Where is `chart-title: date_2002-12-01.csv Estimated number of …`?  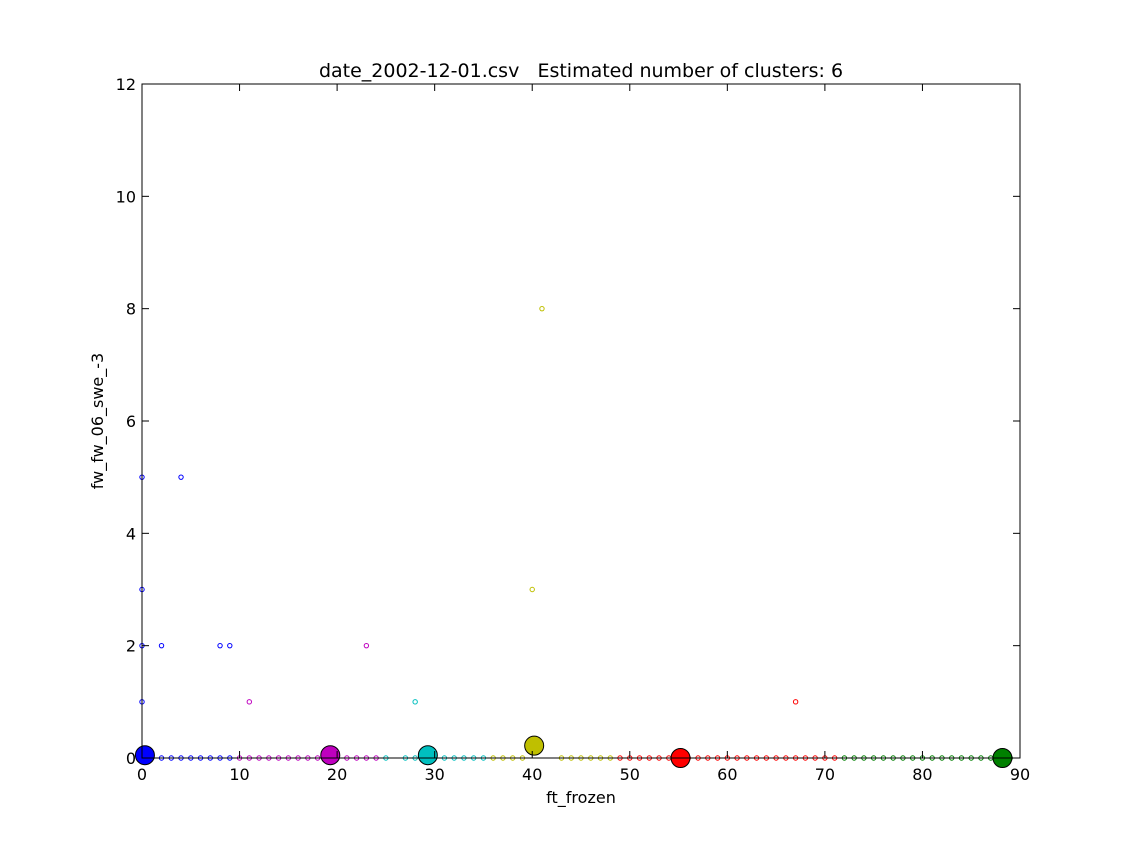
chart-title: date_2002-12-01.csv Estimated number of … is located at coordinates (581, 71).